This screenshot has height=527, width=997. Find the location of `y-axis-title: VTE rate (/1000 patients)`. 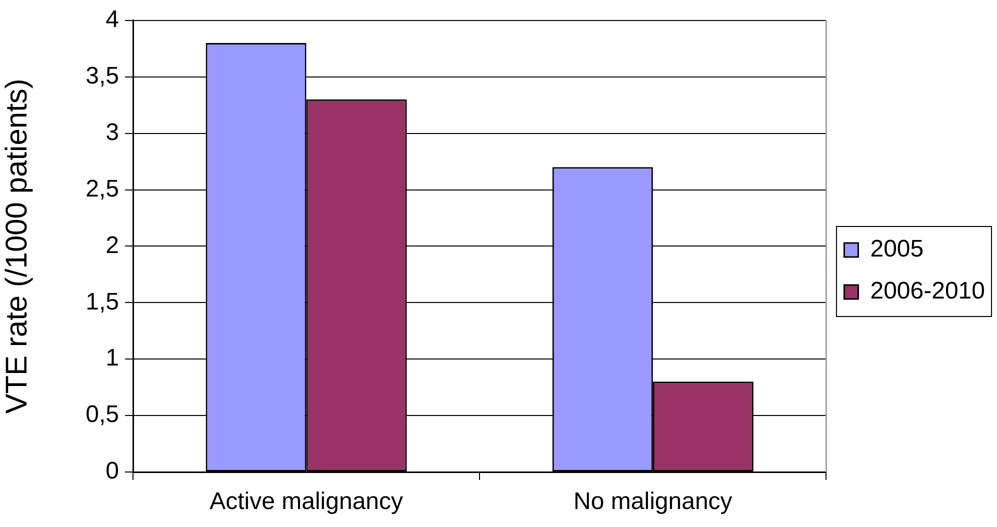

y-axis-title: VTE rate (/1000 patients) is located at coordinates (17, 246).